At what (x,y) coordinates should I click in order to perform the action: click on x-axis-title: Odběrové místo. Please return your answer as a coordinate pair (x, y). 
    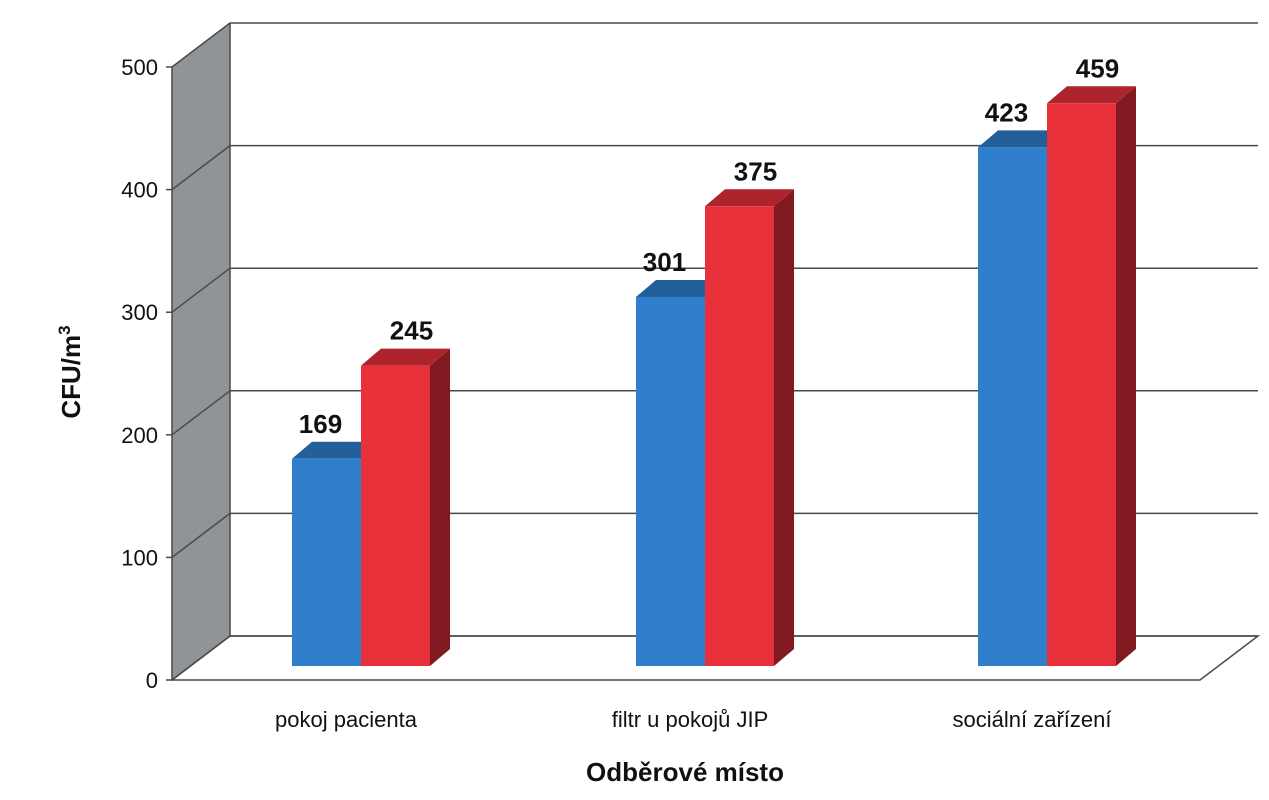
    Looking at the image, I should click on (685, 772).